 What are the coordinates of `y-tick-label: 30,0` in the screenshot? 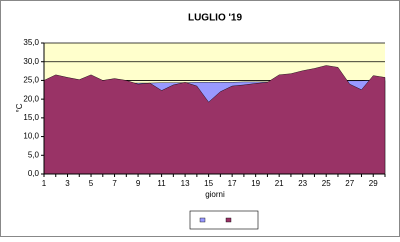 It's located at (31, 61).